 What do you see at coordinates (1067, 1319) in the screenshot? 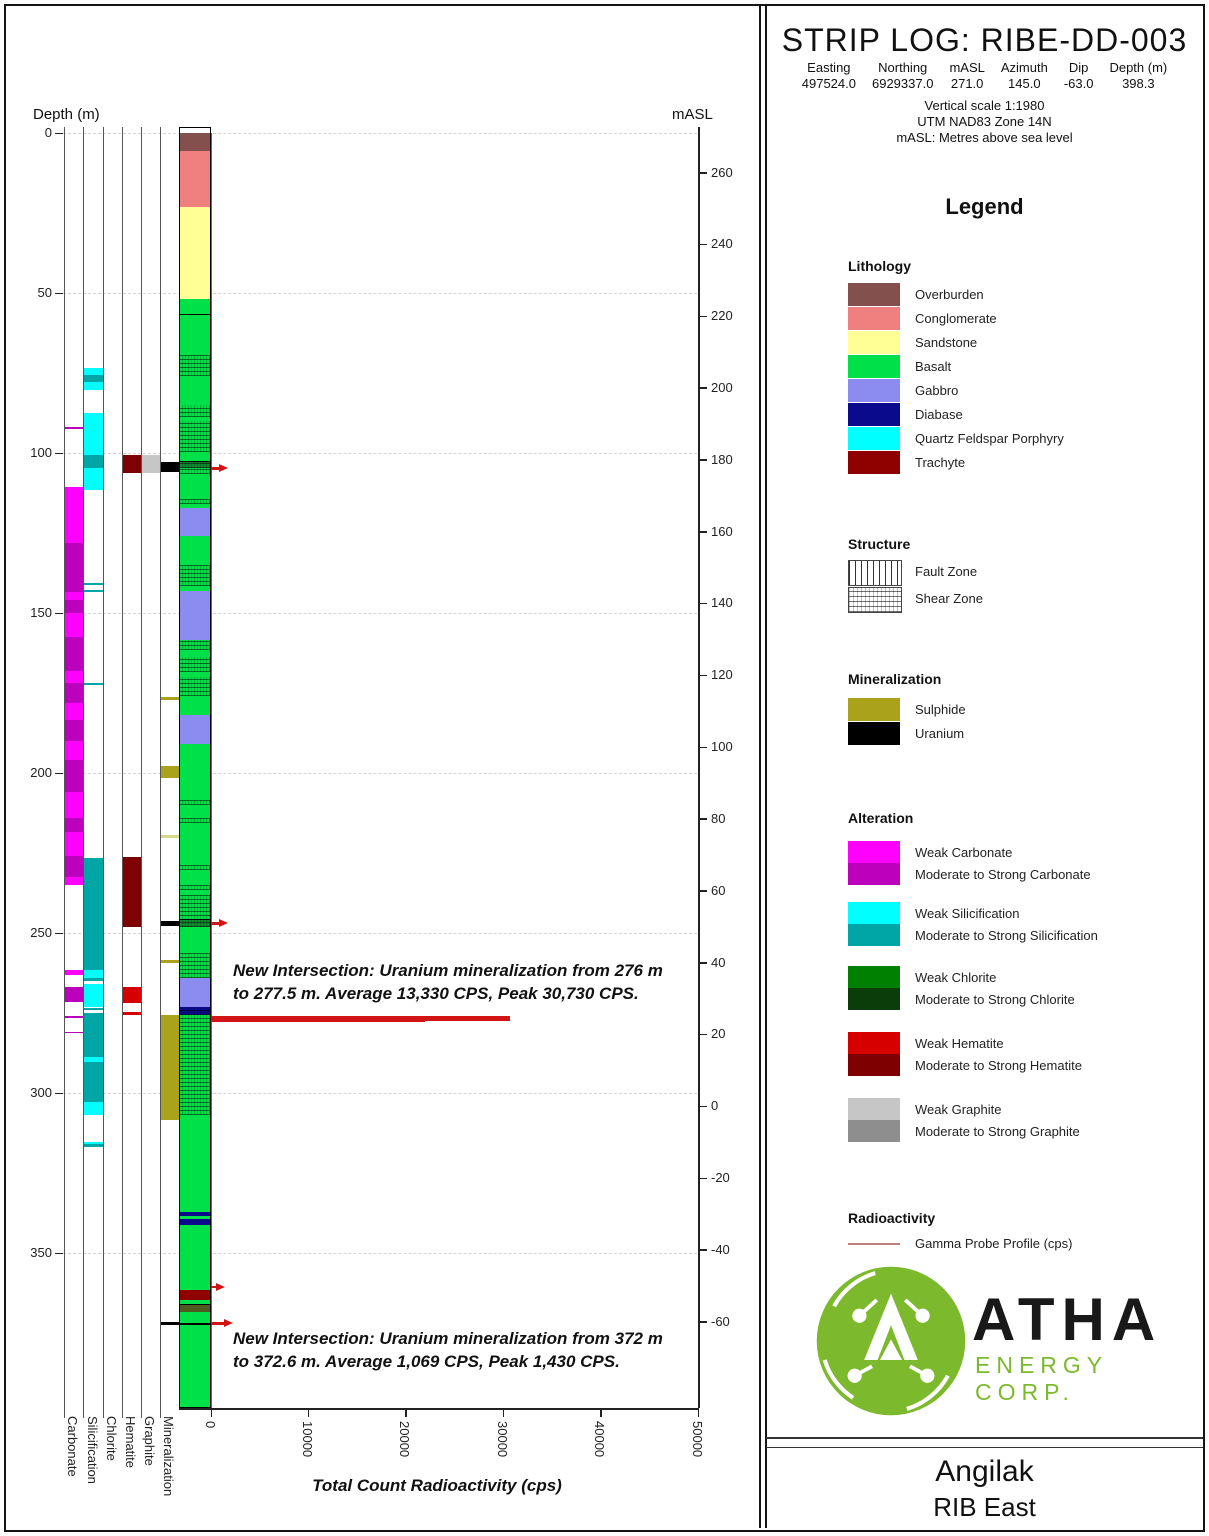
I see `atha-logo-wordmark: ATHA` at bounding box center [1067, 1319].